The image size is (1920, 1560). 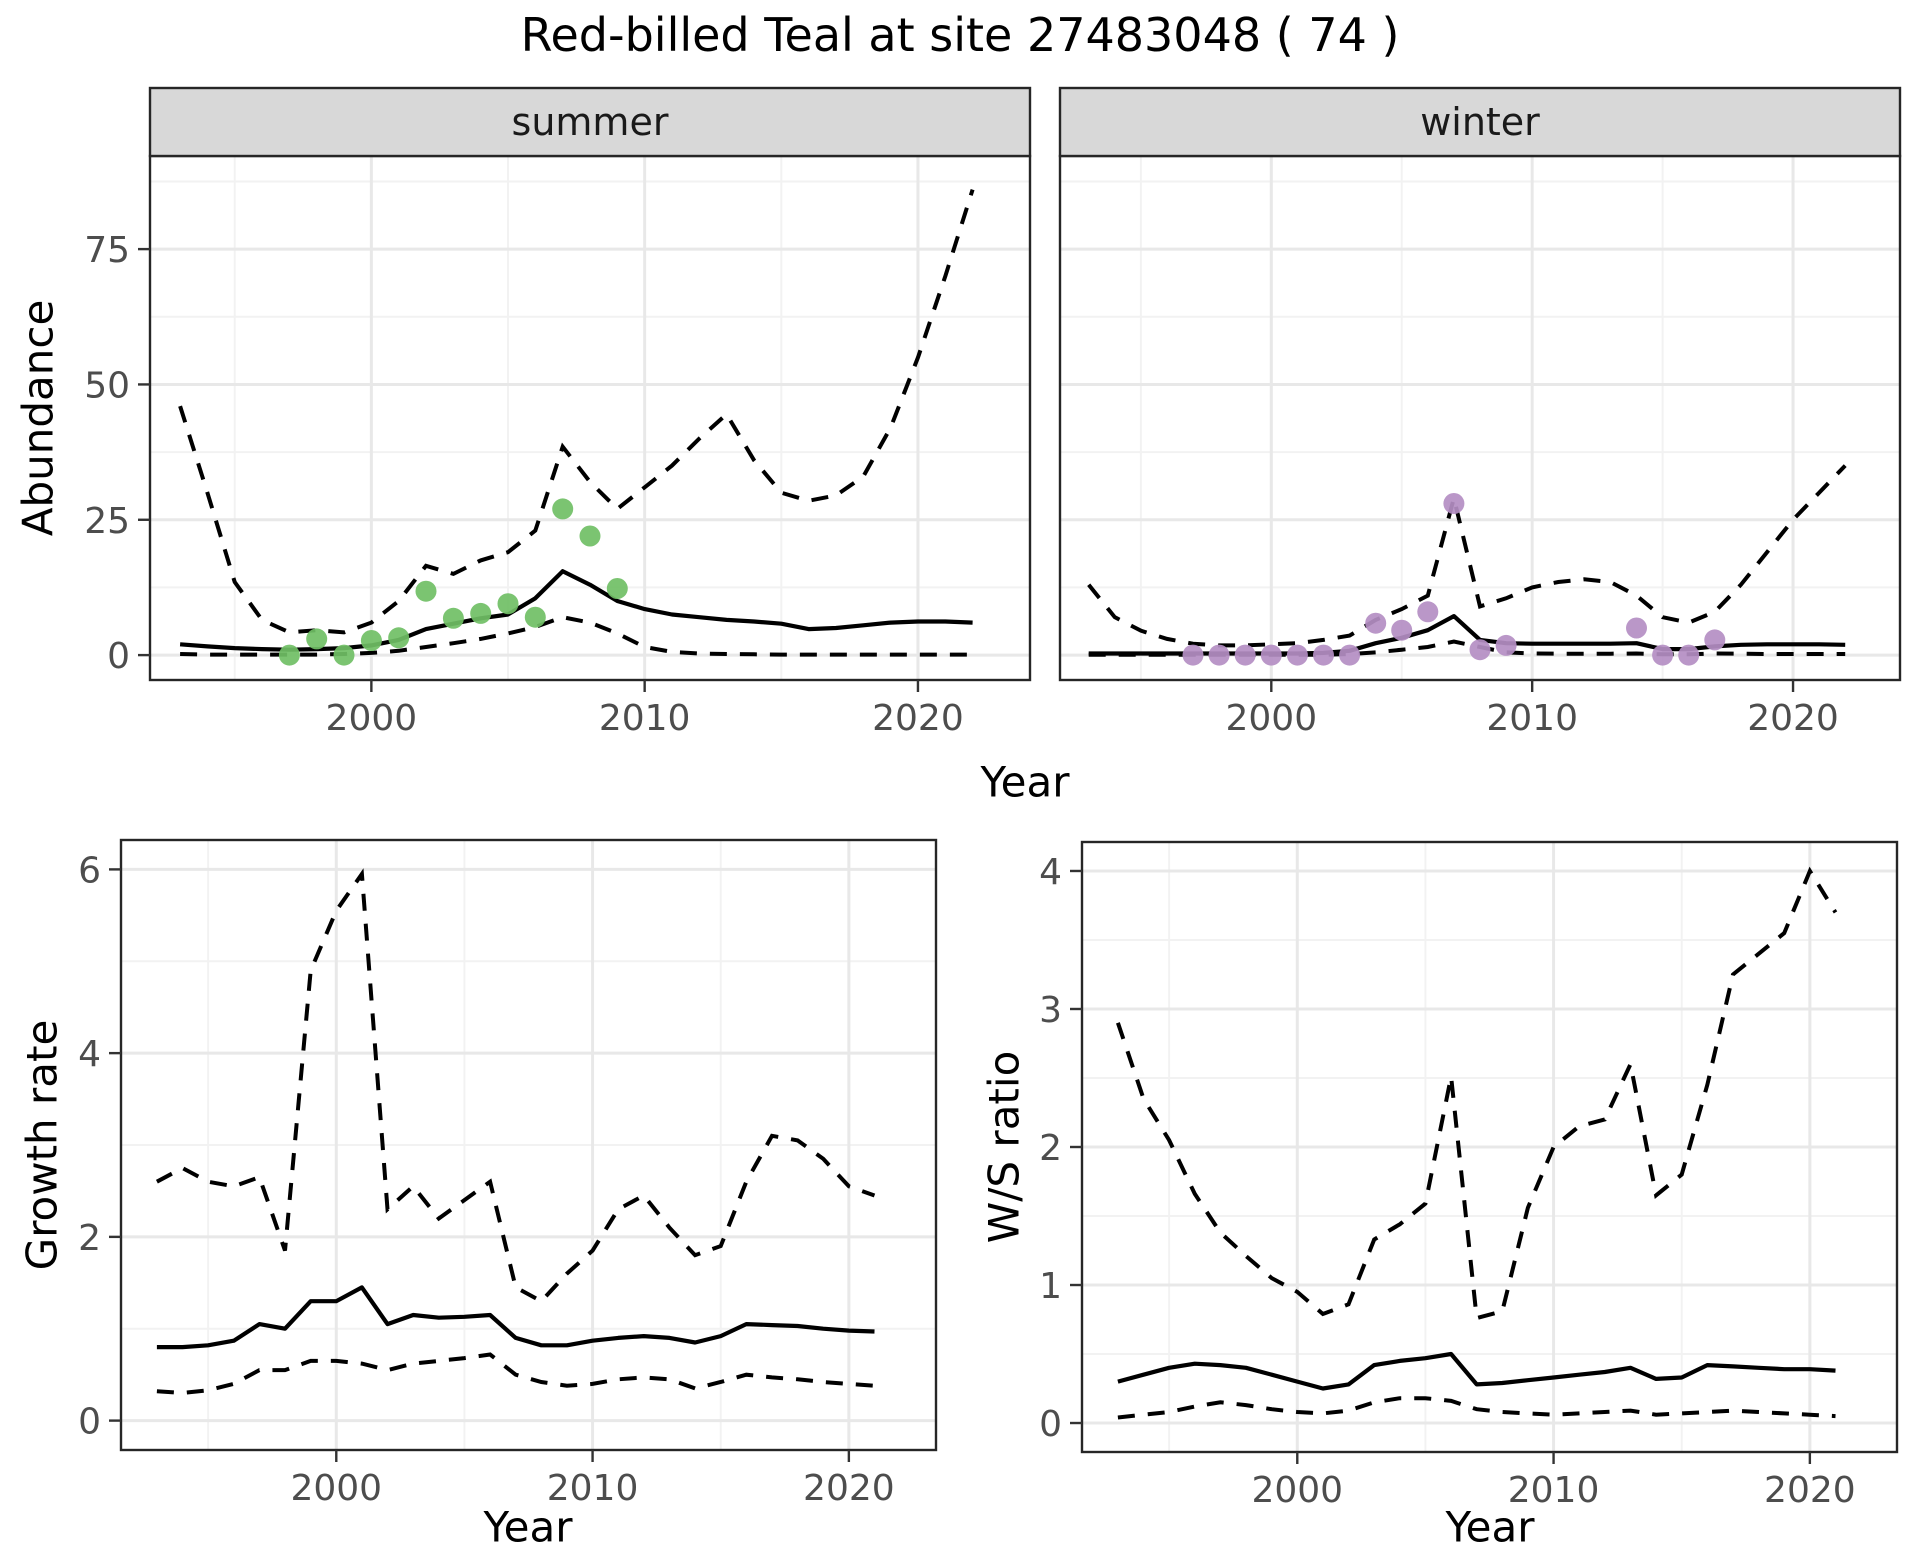 I want to click on y-axis-title-growth-rate: Growth rate, so click(x=42, y=1145).